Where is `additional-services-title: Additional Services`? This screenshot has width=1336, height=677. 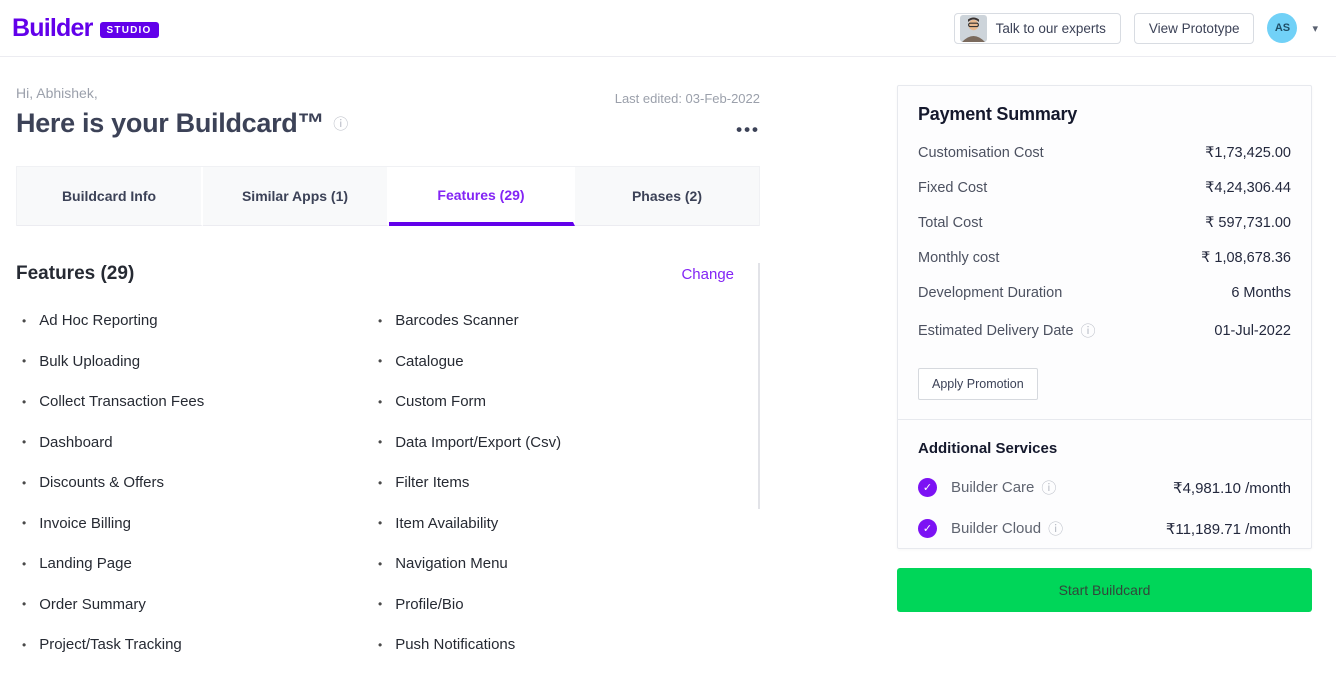
additional-services-title: Additional Services is located at coordinates (988, 448).